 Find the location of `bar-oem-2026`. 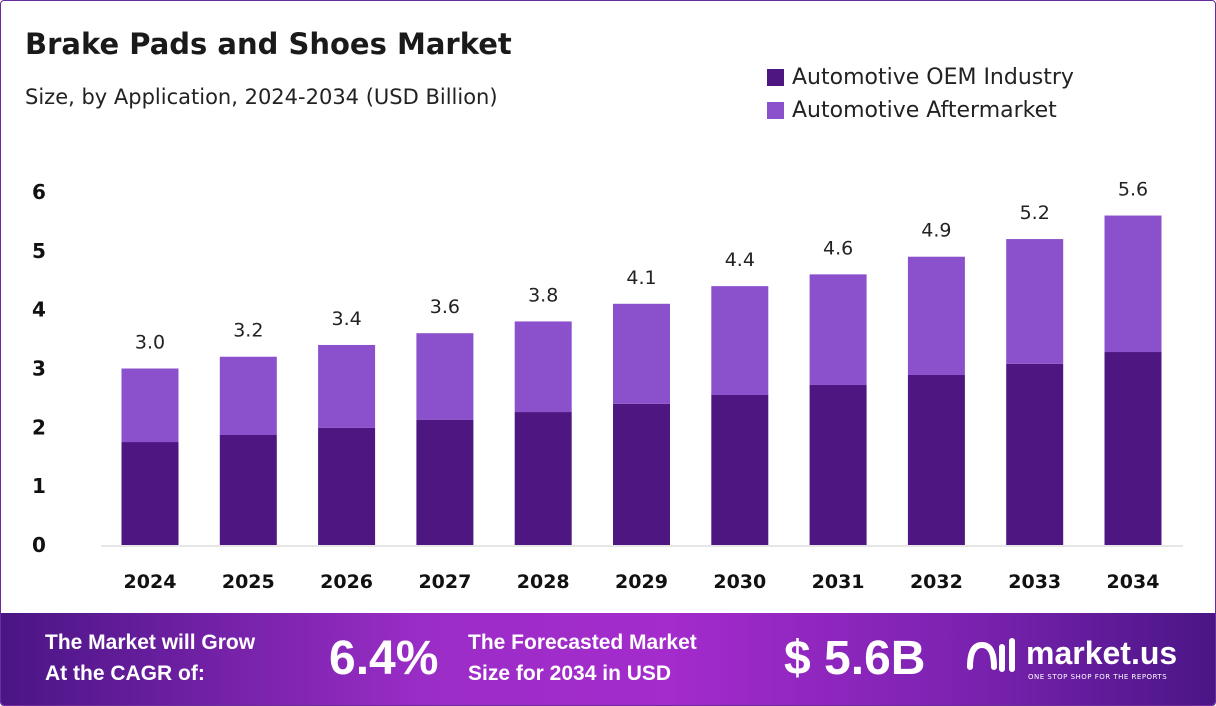

bar-oem-2026 is located at coordinates (347, 486).